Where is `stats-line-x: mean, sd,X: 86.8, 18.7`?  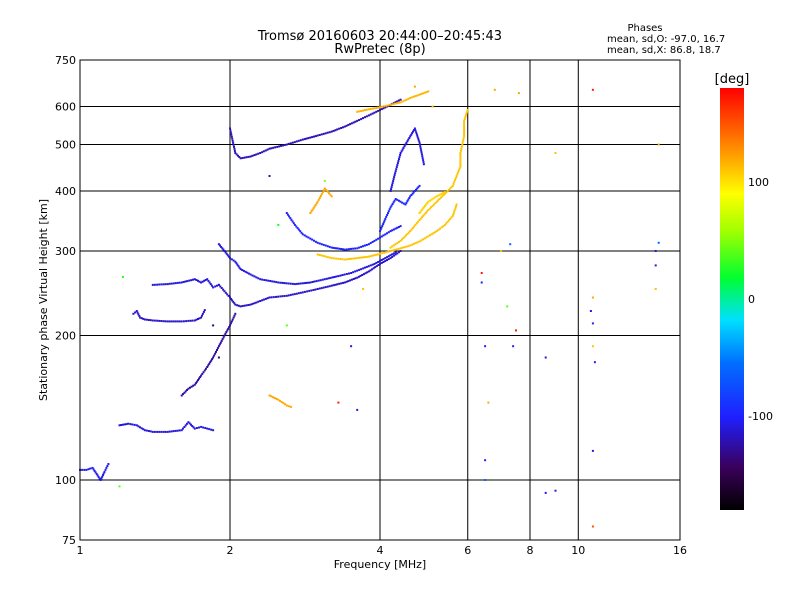
stats-line-x: mean, sd,X: 86.8, 18.7 is located at coordinates (664, 50).